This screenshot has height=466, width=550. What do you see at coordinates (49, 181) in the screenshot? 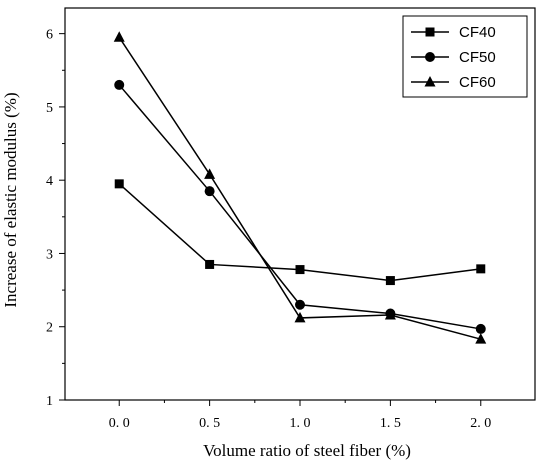
I see `y-tick-label: 4` at bounding box center [49, 181].